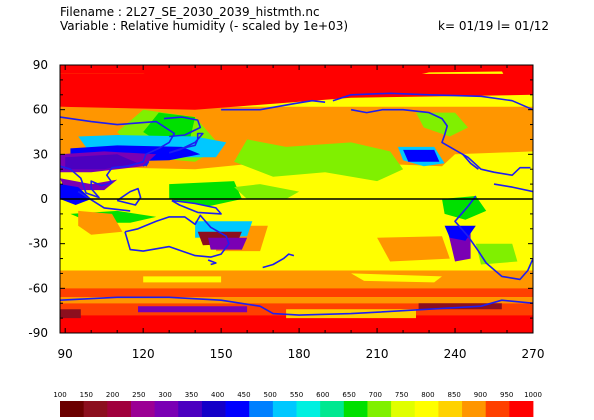 The width and height of the screenshot is (594, 420). I want to click on y-tick-label: -90, so click(38, 333).